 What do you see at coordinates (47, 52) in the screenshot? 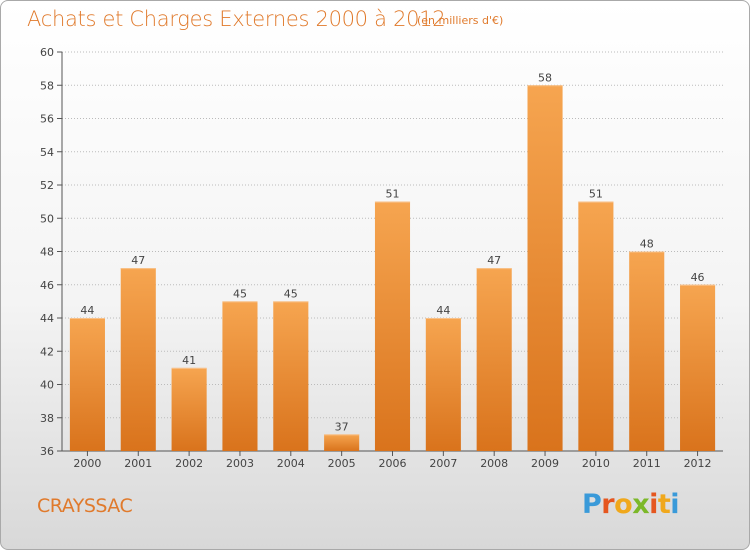
I see `y-tick-label: 60` at bounding box center [47, 52].